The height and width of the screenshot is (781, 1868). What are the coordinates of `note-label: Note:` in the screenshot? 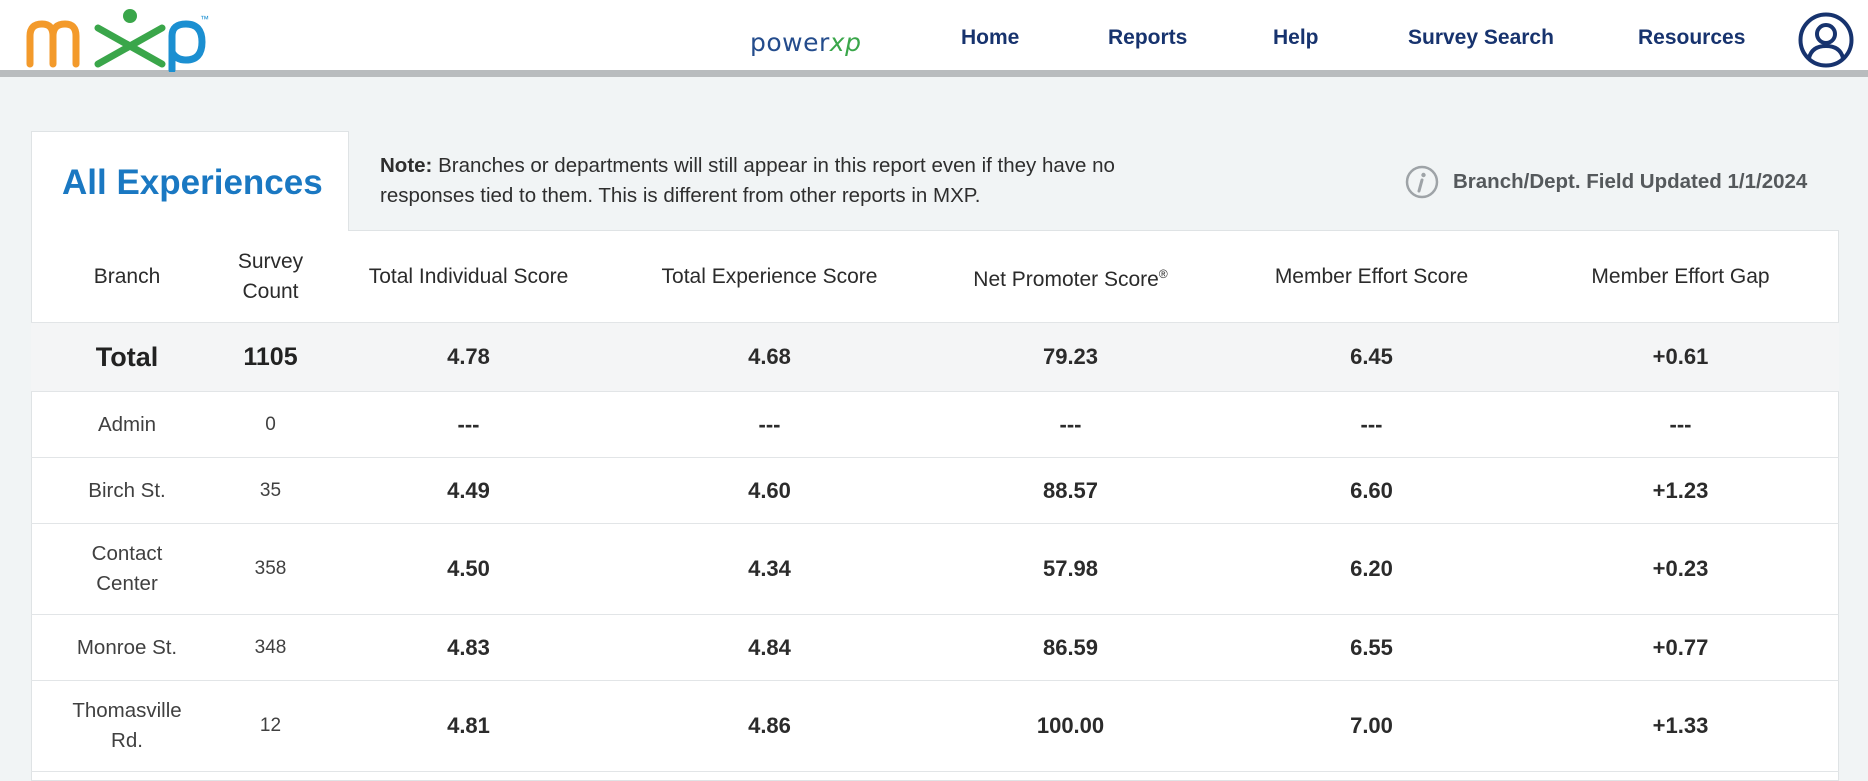 It's located at (406, 165).